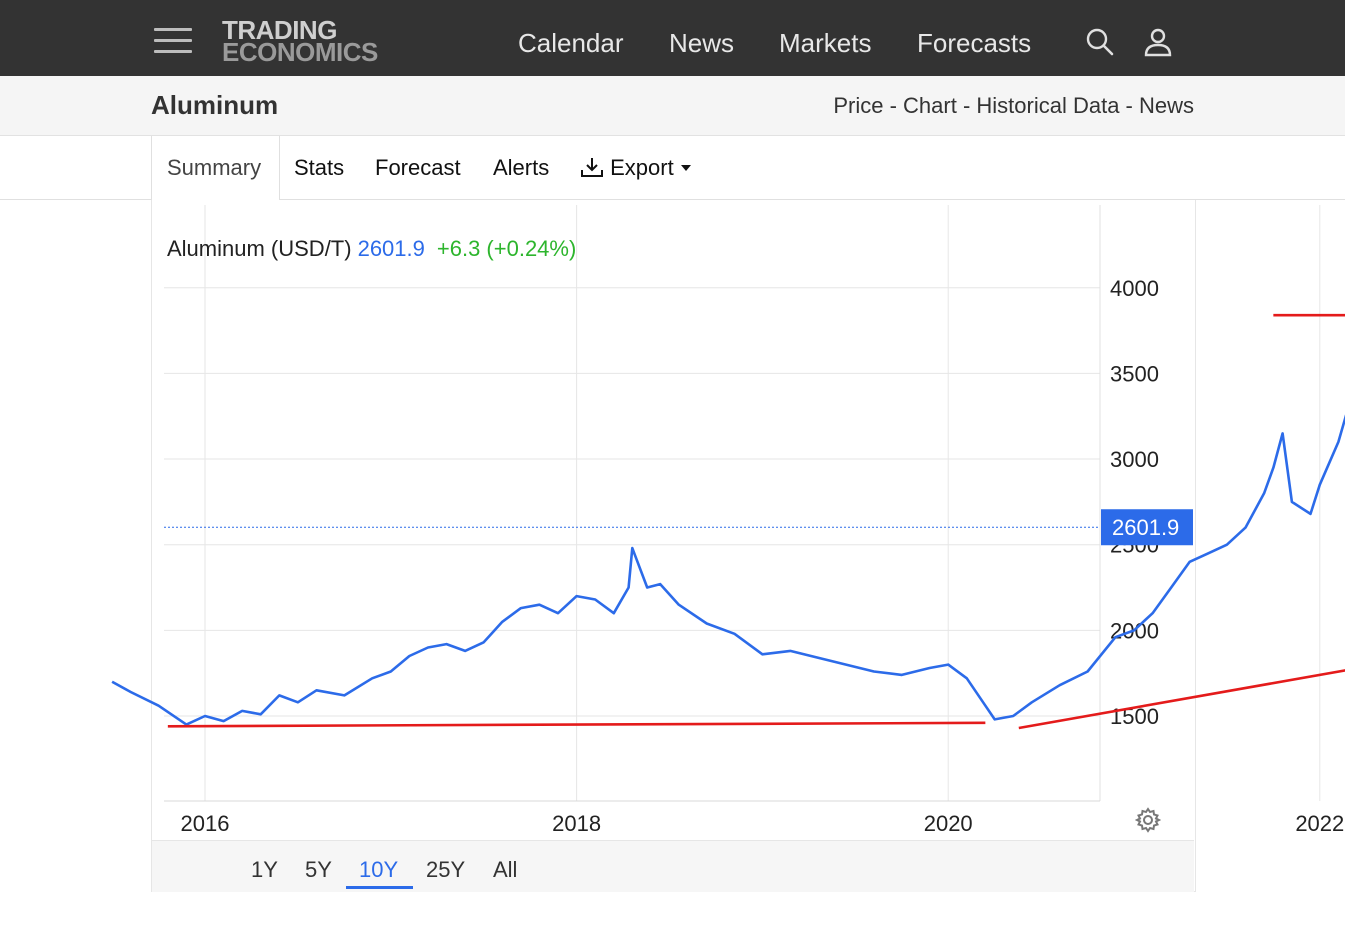  I want to click on breadcrumb: Price - Chart - Historical Data - News, so click(1013, 105).